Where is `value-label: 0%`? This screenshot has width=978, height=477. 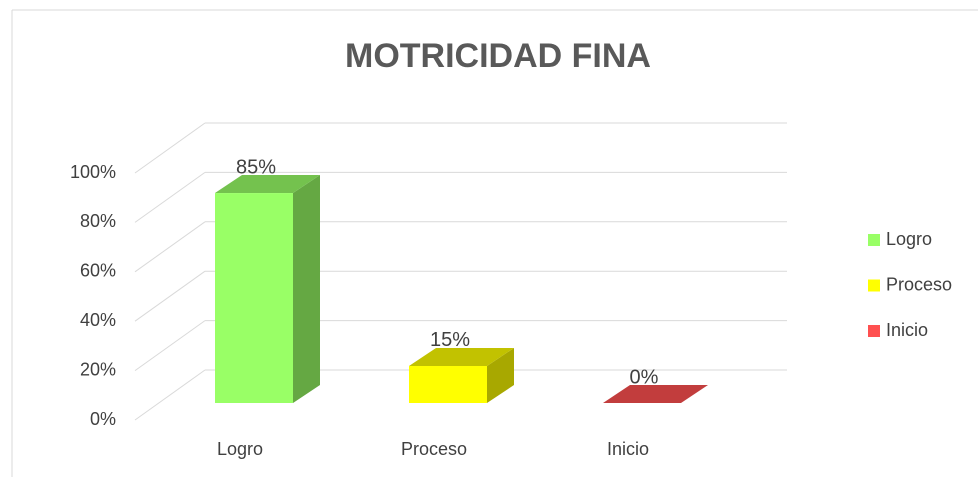 value-label: 0% is located at coordinates (644, 377).